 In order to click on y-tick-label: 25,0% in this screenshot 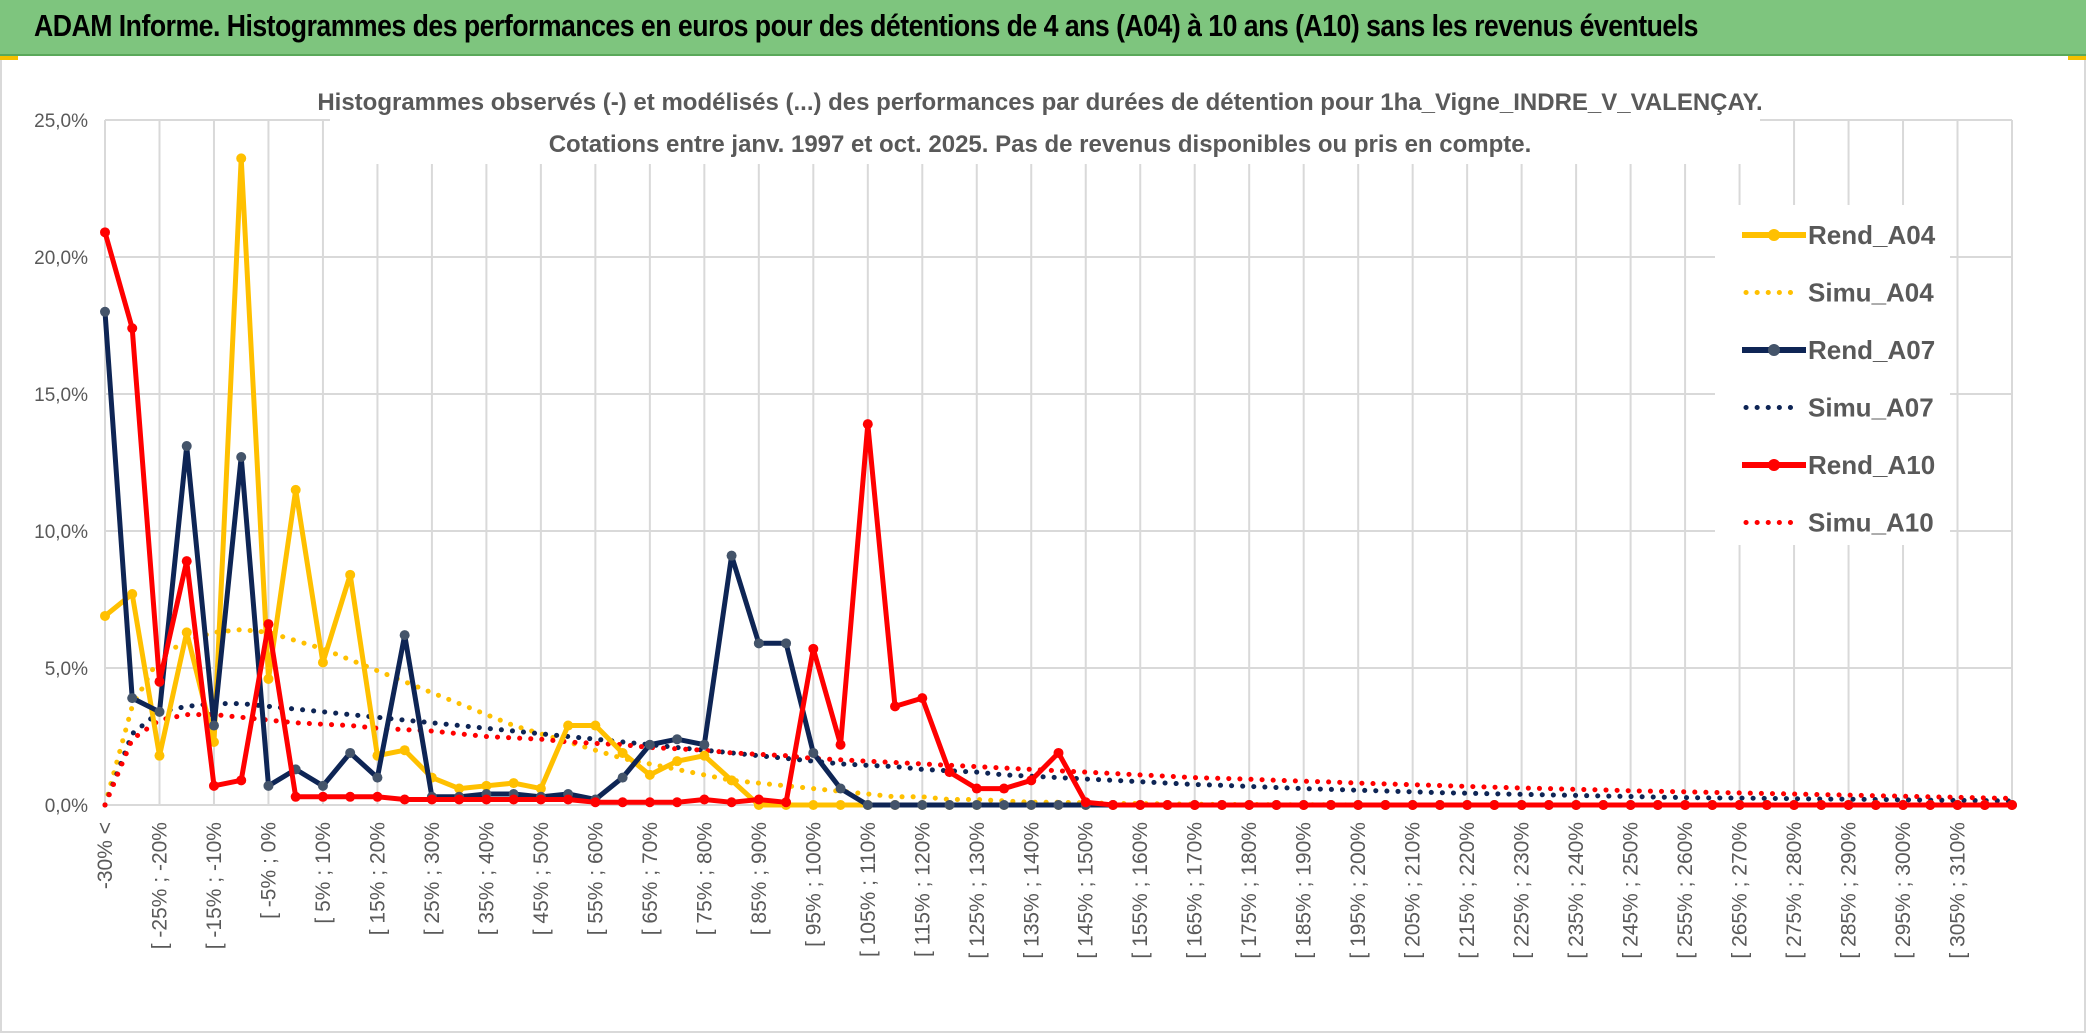, I will do `click(61, 121)`.